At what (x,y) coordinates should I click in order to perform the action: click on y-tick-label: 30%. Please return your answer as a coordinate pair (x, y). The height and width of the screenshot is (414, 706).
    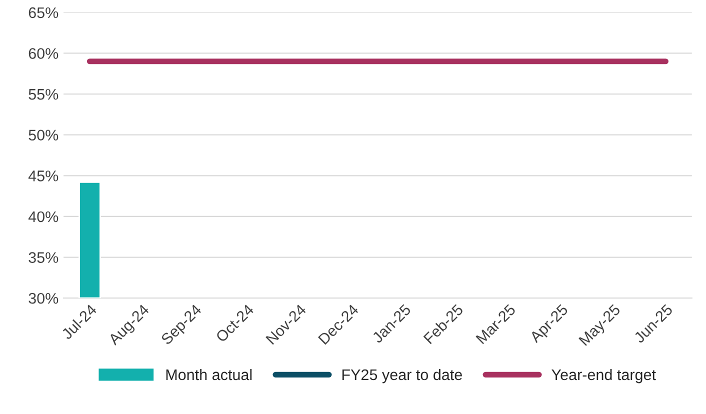
    Looking at the image, I should click on (43, 298).